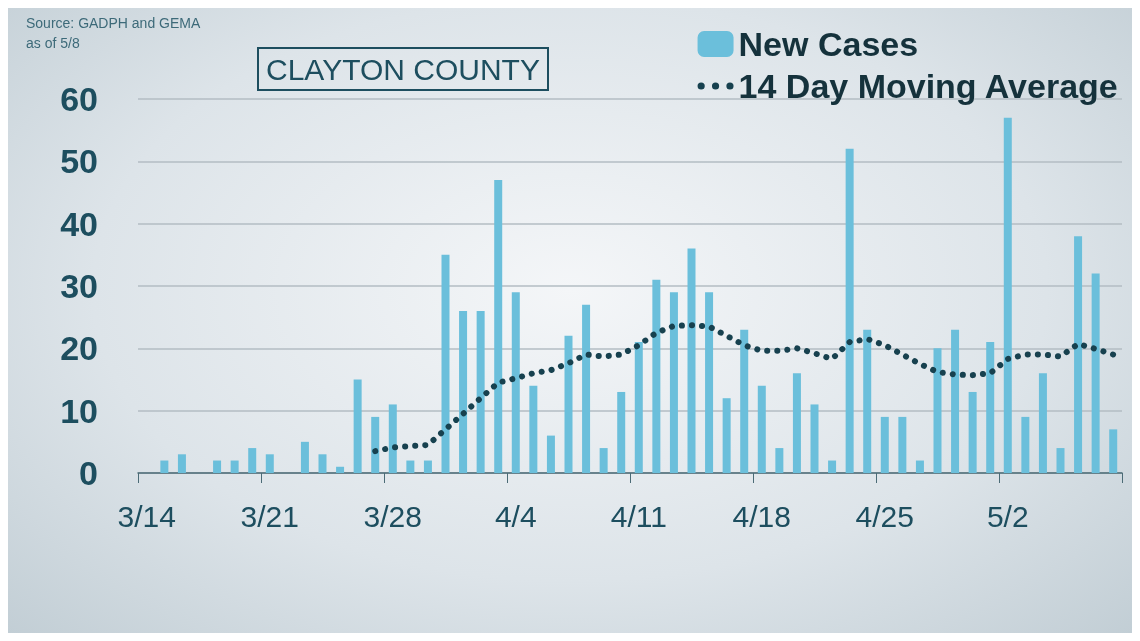 The width and height of the screenshot is (1140, 641). I want to click on x-tick-label: 4/4, so click(515, 516).